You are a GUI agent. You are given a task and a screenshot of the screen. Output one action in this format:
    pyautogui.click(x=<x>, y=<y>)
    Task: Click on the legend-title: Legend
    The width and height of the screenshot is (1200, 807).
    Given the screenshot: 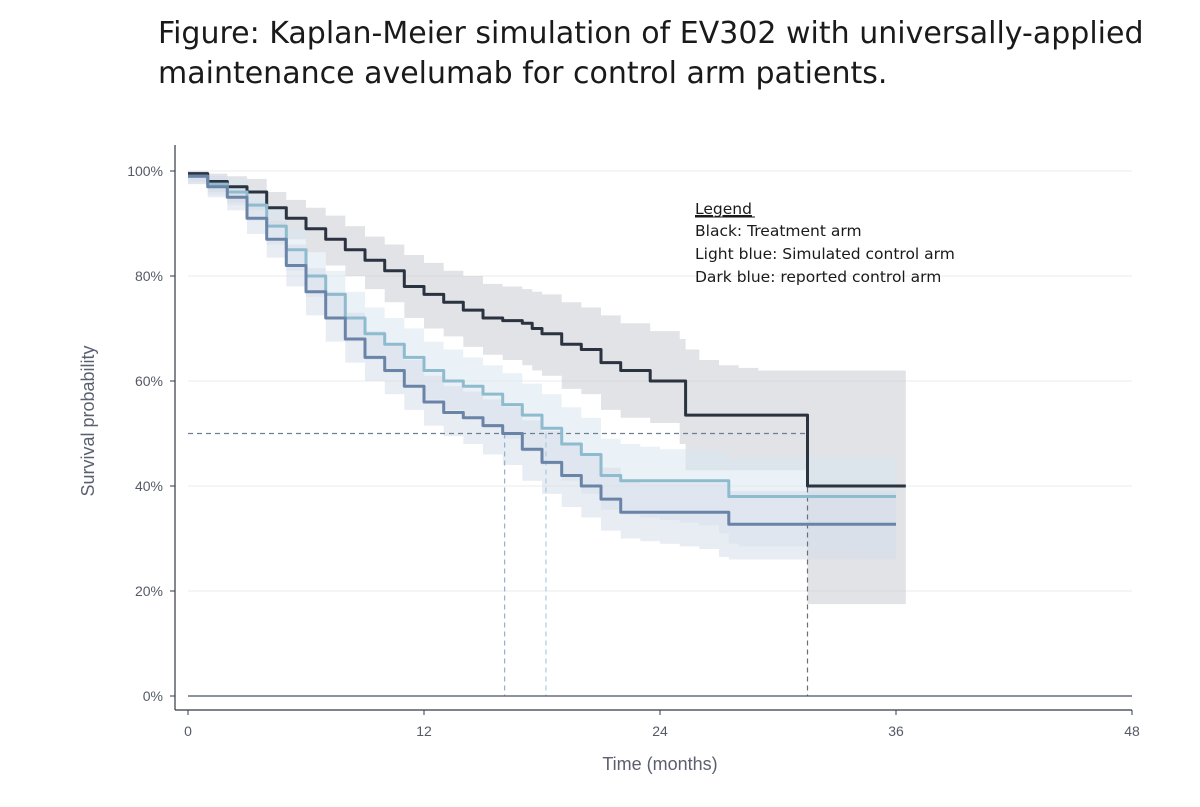 What is the action you would take?
    pyautogui.click(x=723, y=209)
    